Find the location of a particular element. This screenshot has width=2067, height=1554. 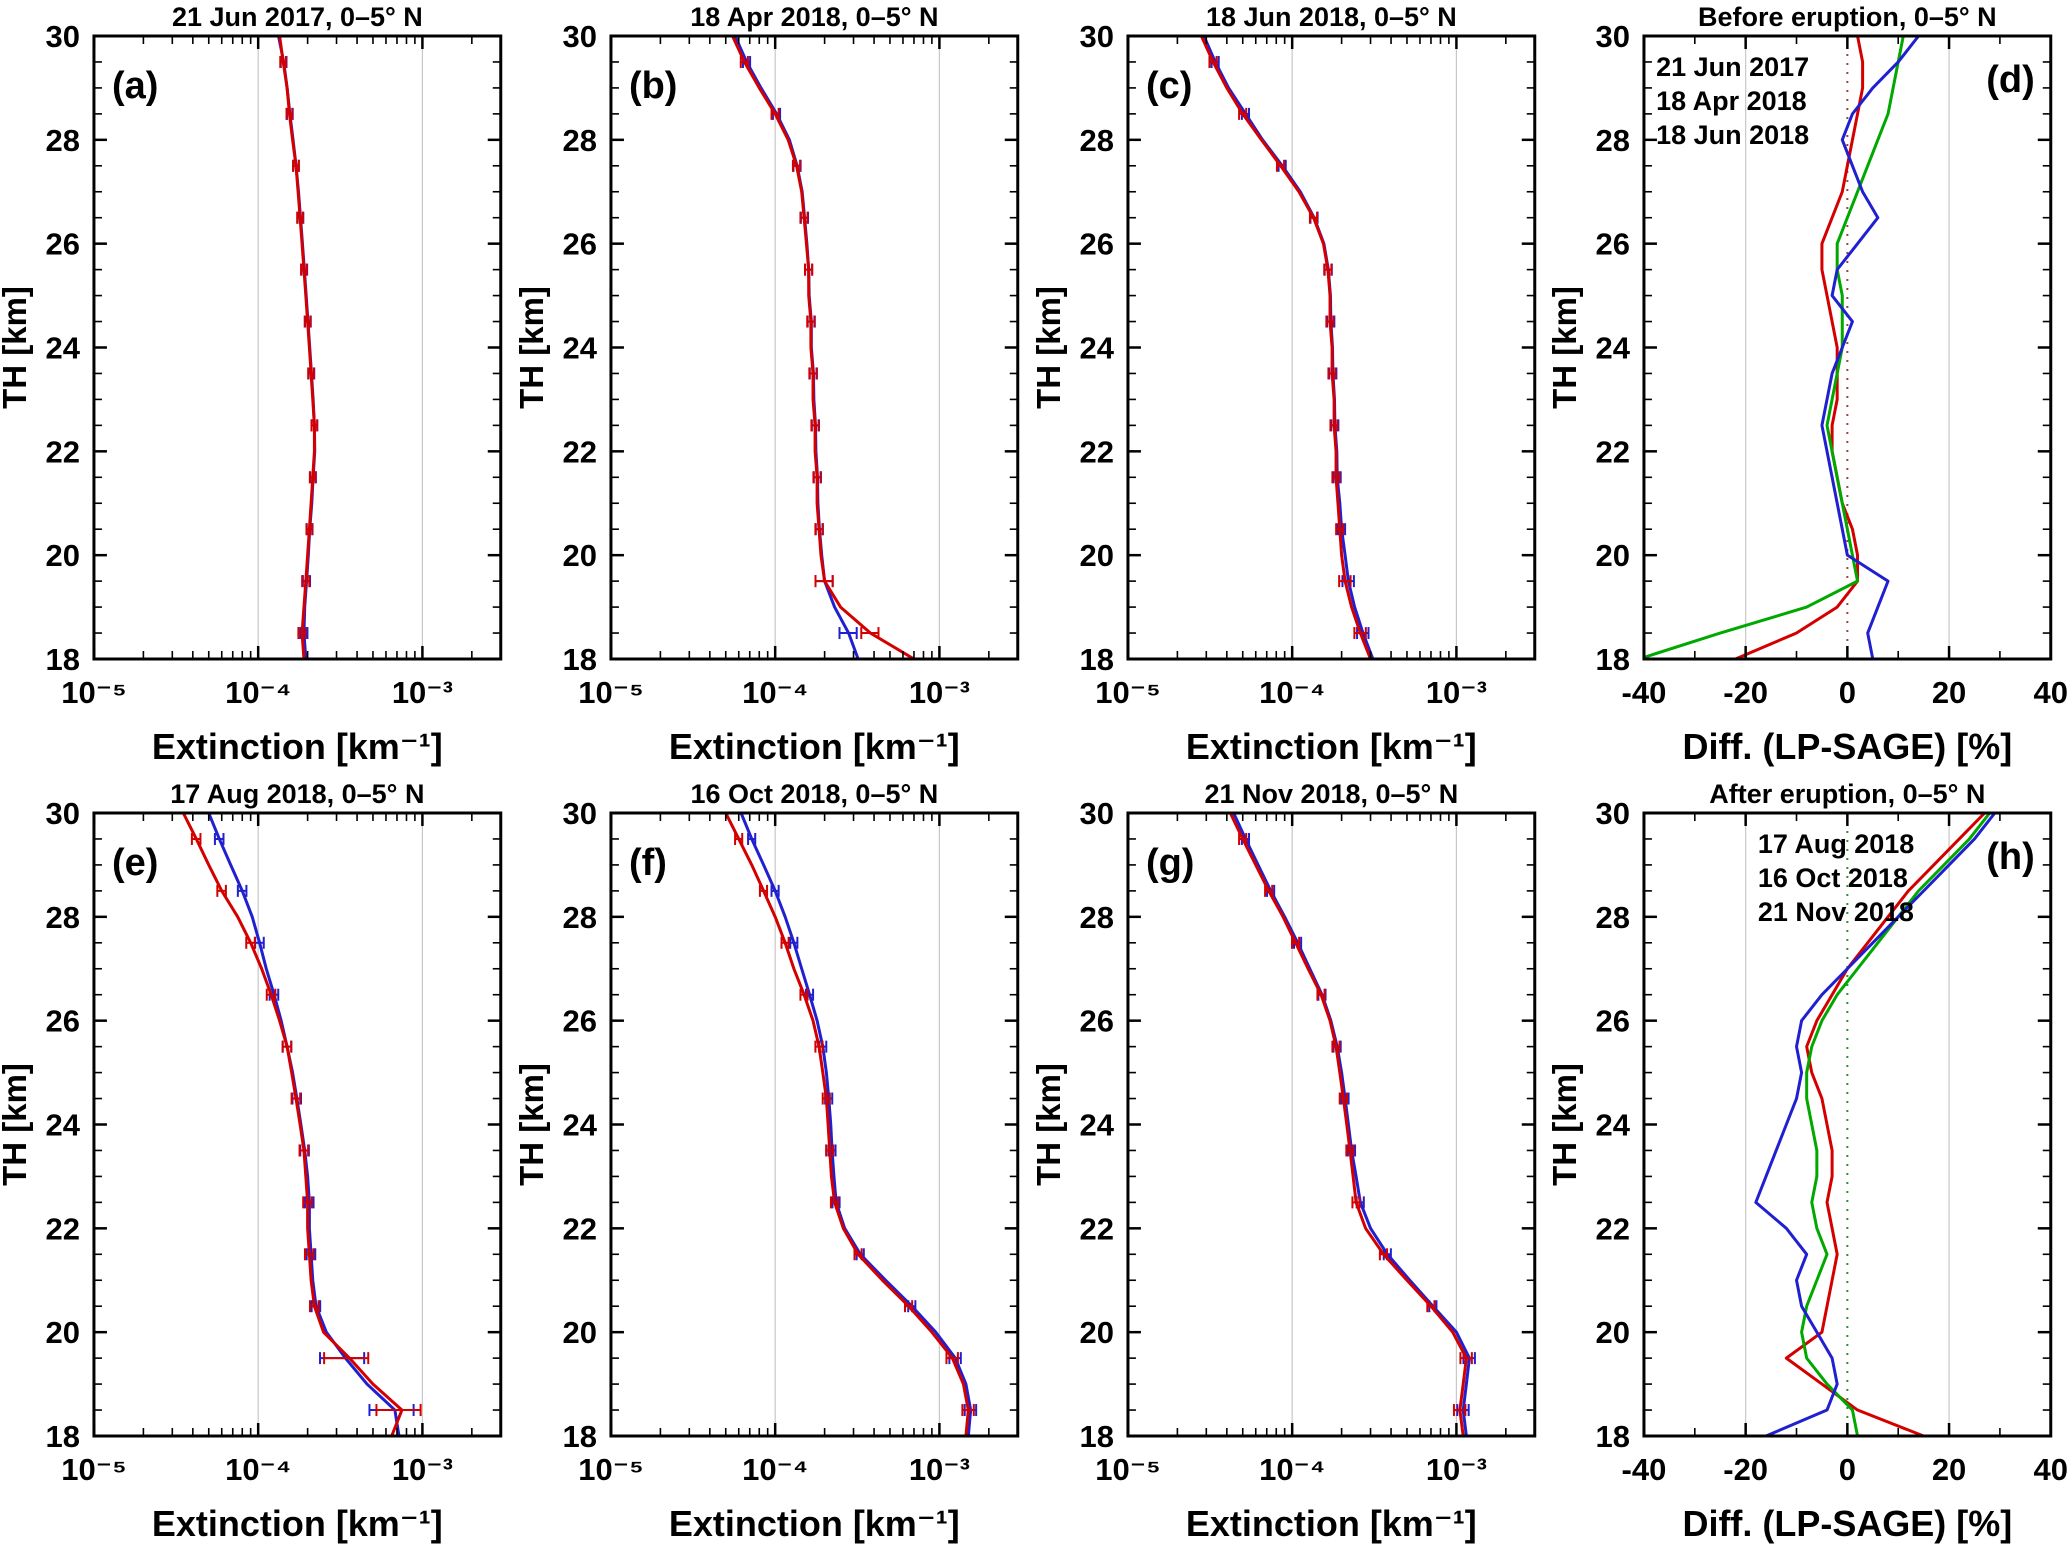

svg-text: (b) is located at coordinates (653, 86).